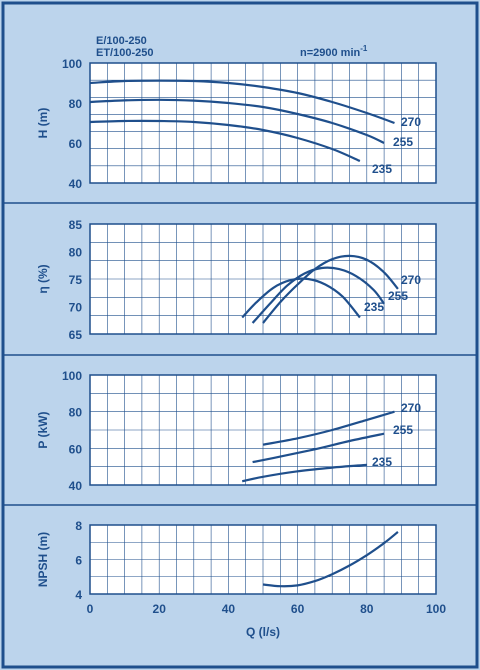 The height and width of the screenshot is (670, 480). Describe the element at coordinates (330, 53) in the screenshot. I see `speed-label-text: n=2900 min` at that location.